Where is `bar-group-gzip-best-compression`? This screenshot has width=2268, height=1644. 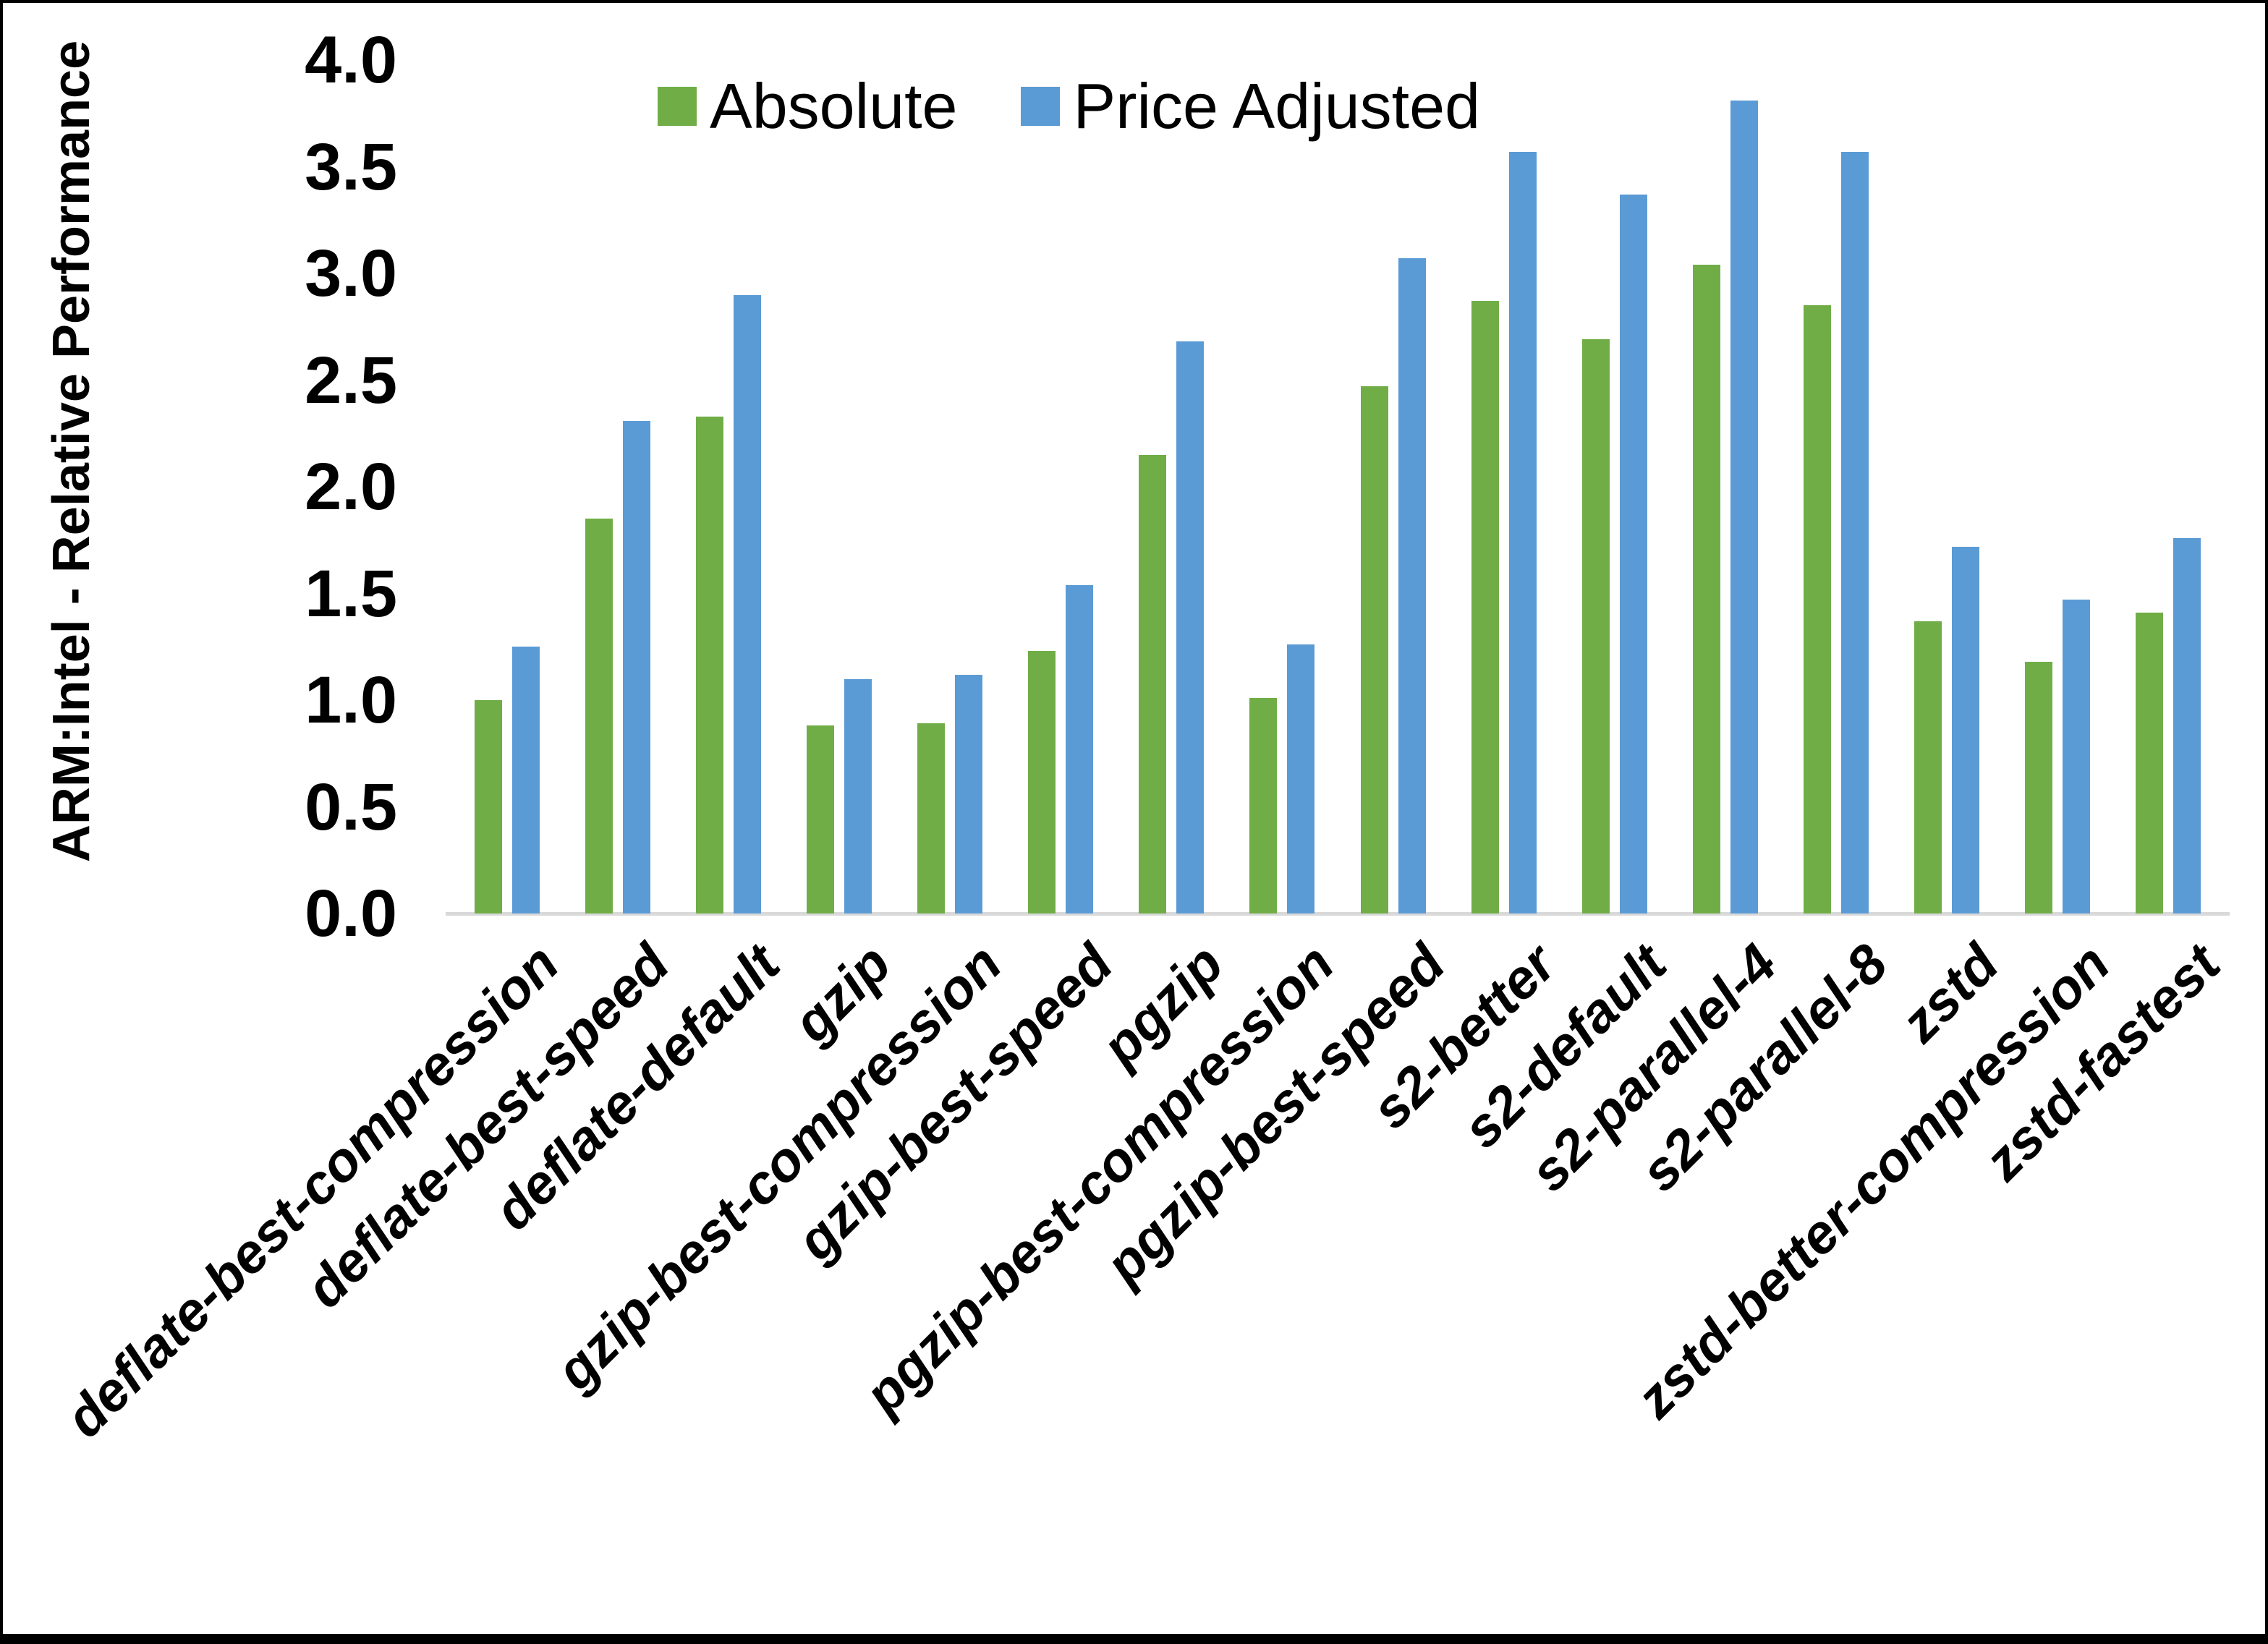
bar-group-gzip-best-compression is located at coordinates (950, 486).